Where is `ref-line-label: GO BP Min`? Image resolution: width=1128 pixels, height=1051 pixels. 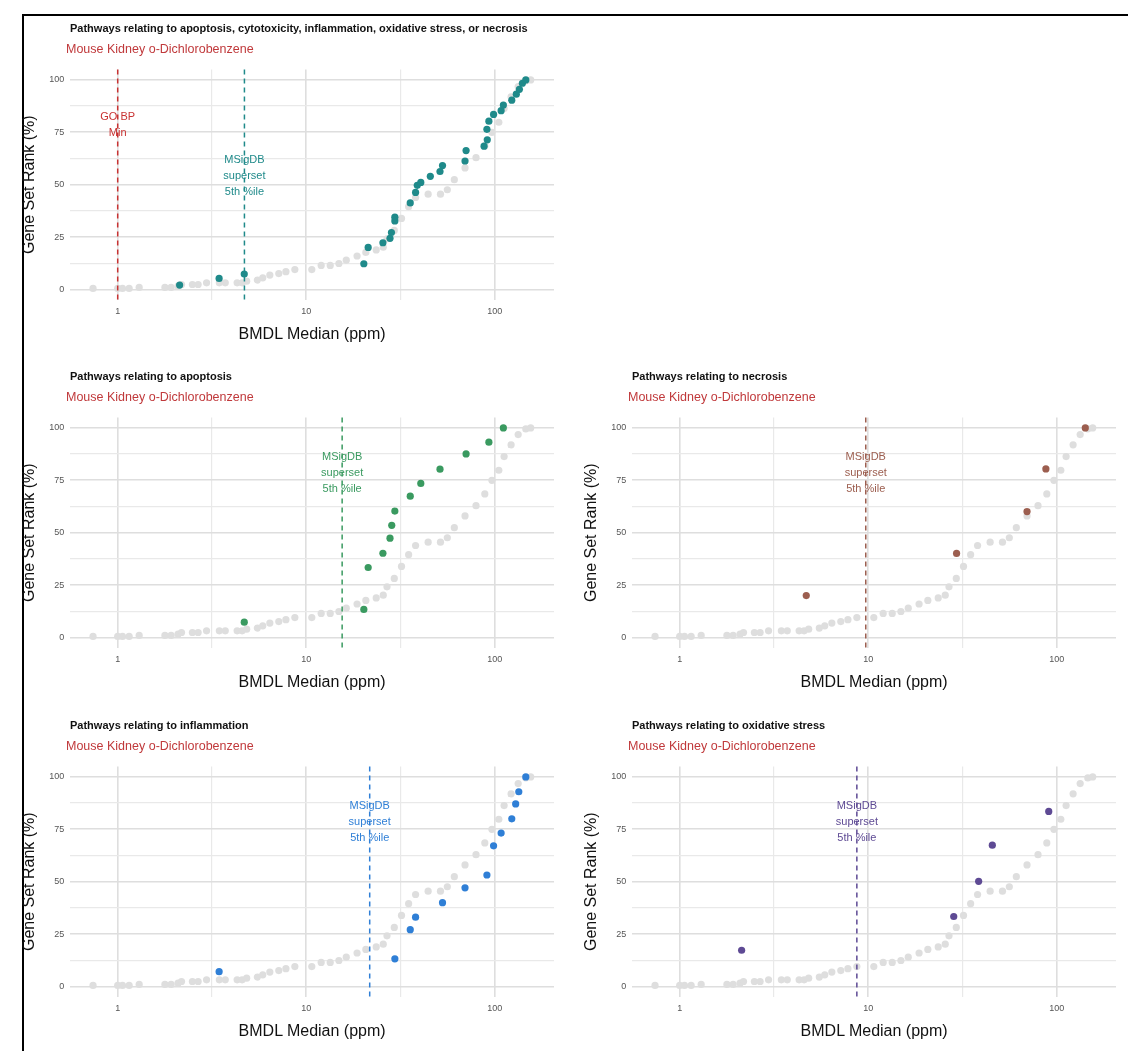 ref-line-label: GO BP Min is located at coordinates (118, 123).